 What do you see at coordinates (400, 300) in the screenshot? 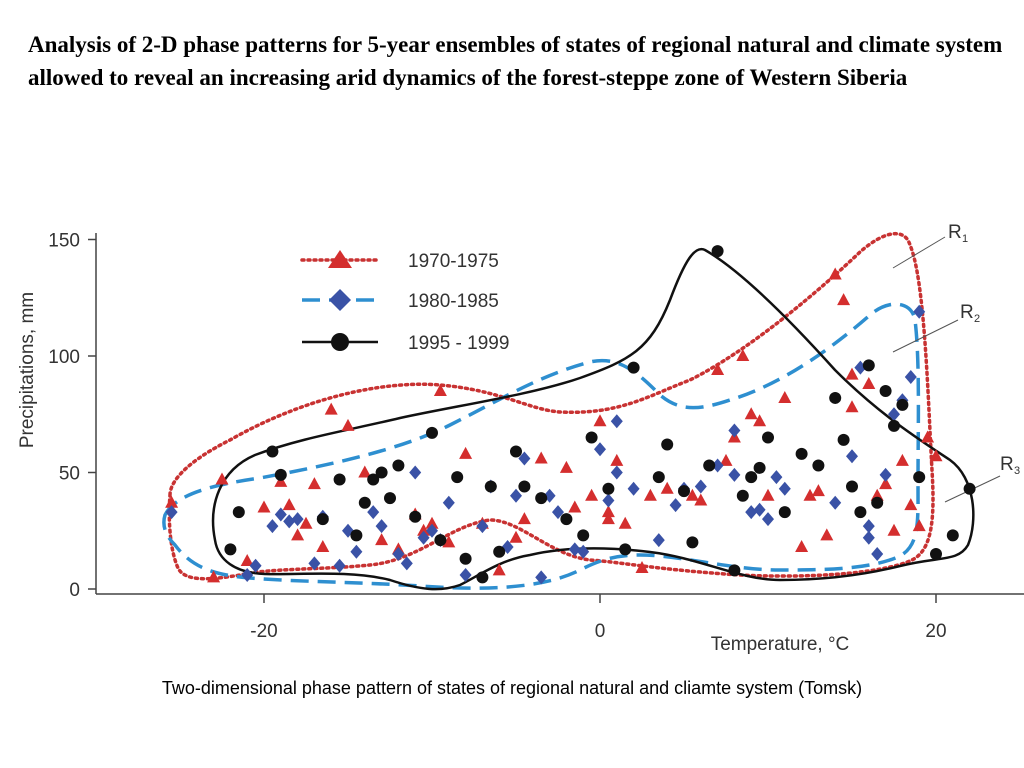
I see `legend-item-1980-1985: 1980-1985` at bounding box center [400, 300].